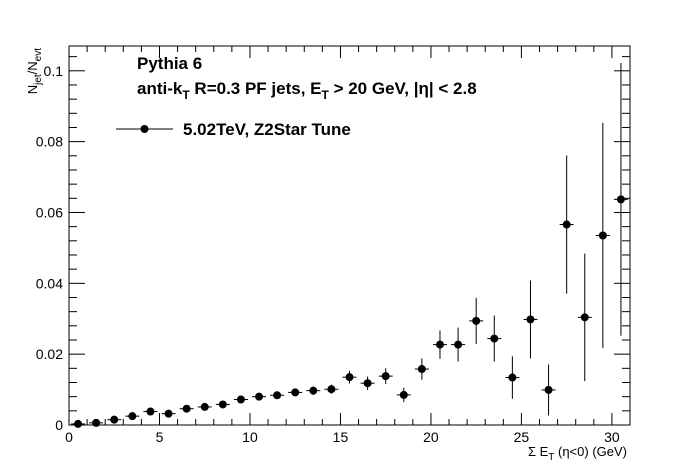  I want to click on annotation-pythia: Pythia 6, so click(169, 63).